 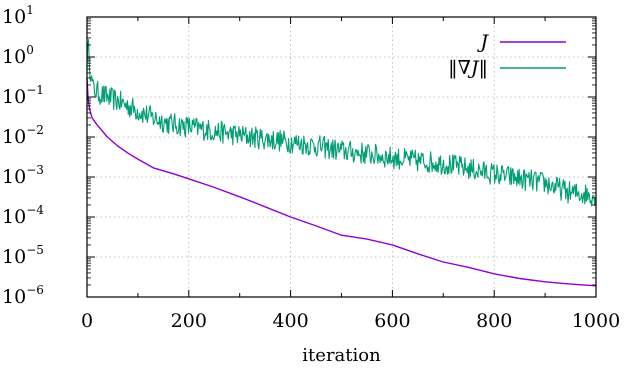 I want to click on x-tick-label: 600, so click(x=392, y=321).